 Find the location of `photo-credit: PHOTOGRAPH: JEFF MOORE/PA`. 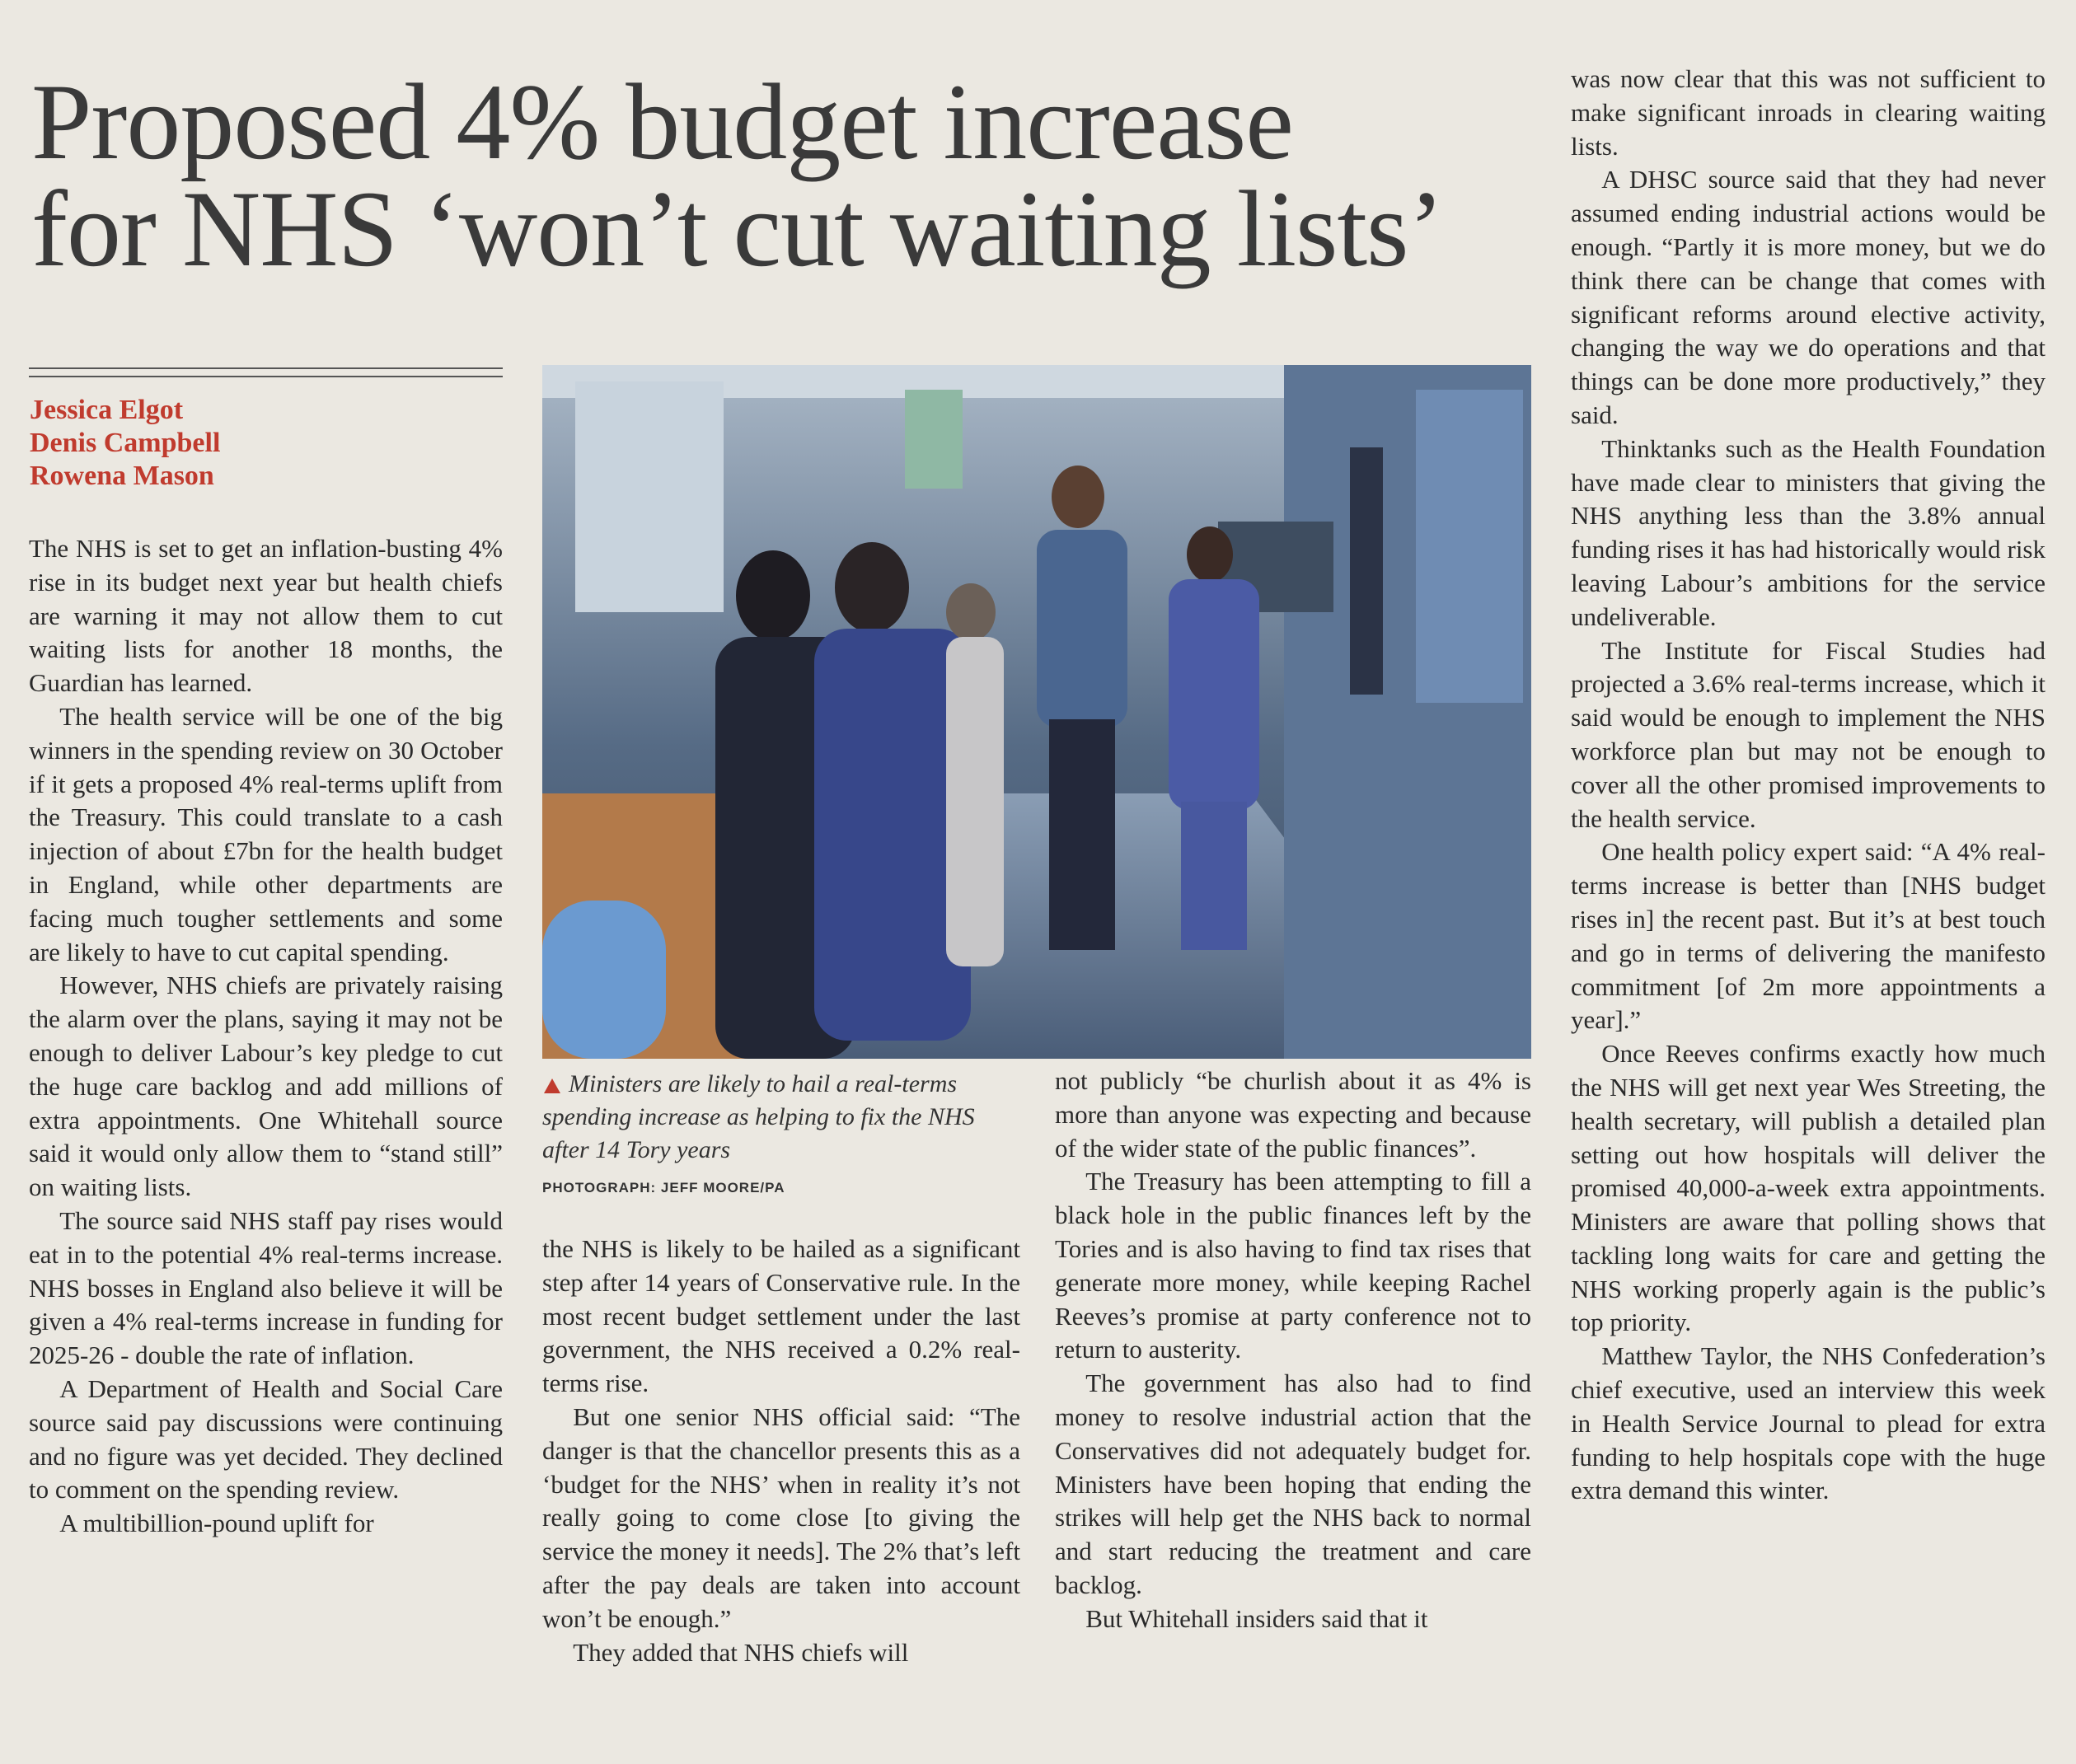

photo-credit: PHOTOGRAPH: JEFF MOORE/PA is located at coordinates (663, 1187).